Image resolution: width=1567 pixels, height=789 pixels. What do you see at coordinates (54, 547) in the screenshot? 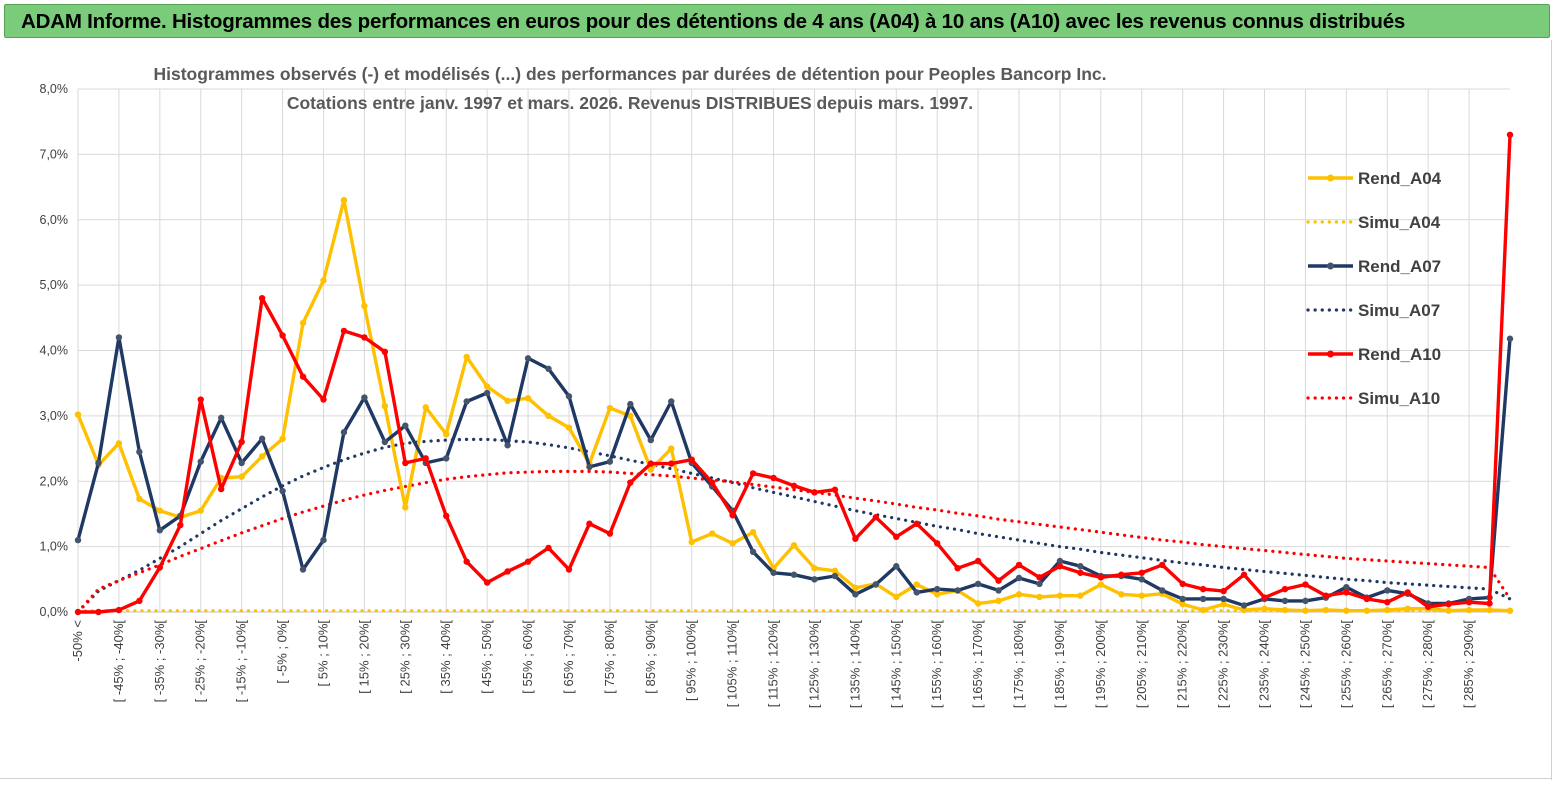
I see `y-tick-label: 1,0%` at bounding box center [54, 547].